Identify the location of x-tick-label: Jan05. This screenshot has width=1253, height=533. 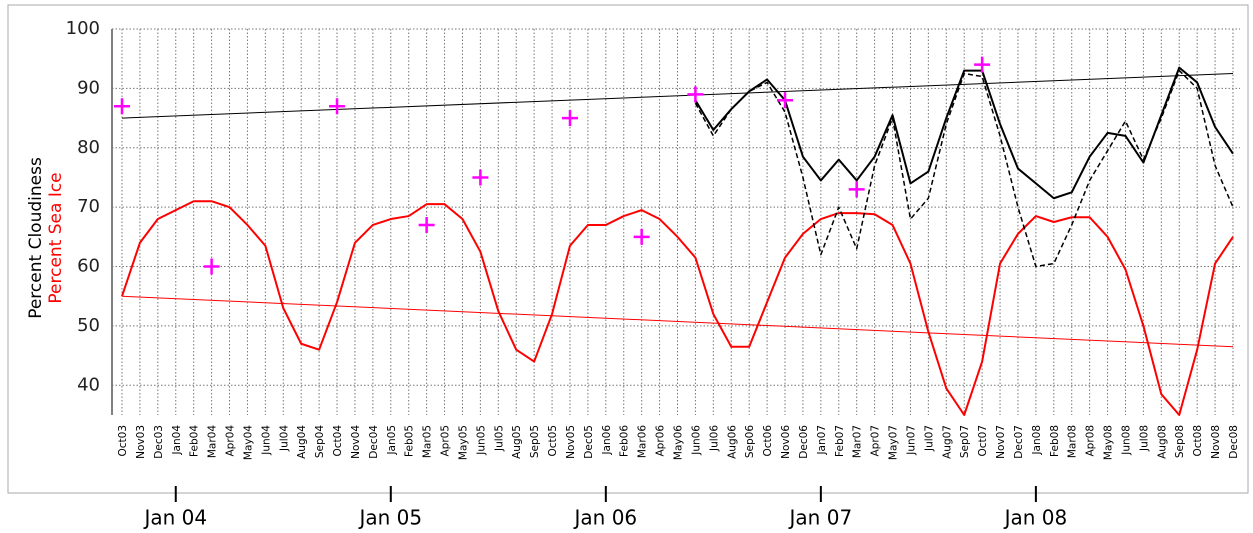
(392, 440).